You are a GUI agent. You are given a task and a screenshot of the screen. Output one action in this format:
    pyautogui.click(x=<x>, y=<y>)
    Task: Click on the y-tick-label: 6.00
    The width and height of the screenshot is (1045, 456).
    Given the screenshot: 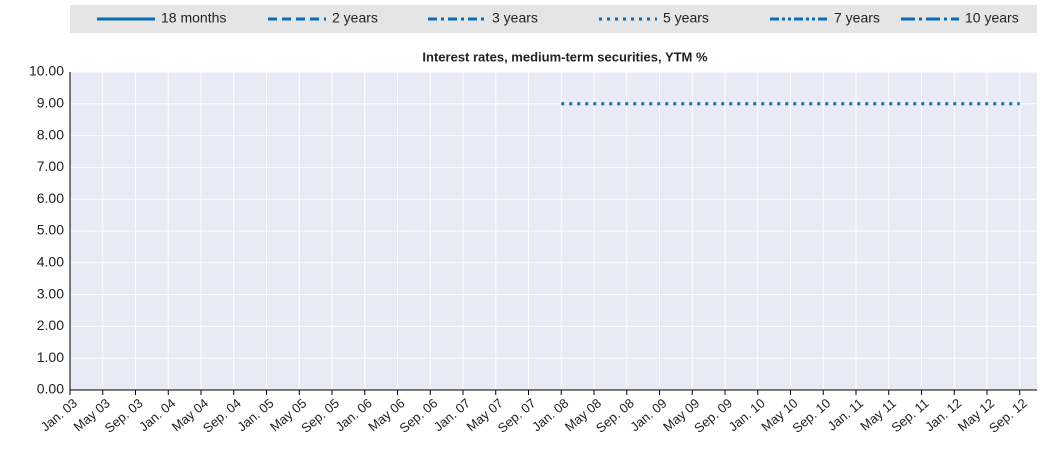 What is the action you would take?
    pyautogui.click(x=50, y=198)
    